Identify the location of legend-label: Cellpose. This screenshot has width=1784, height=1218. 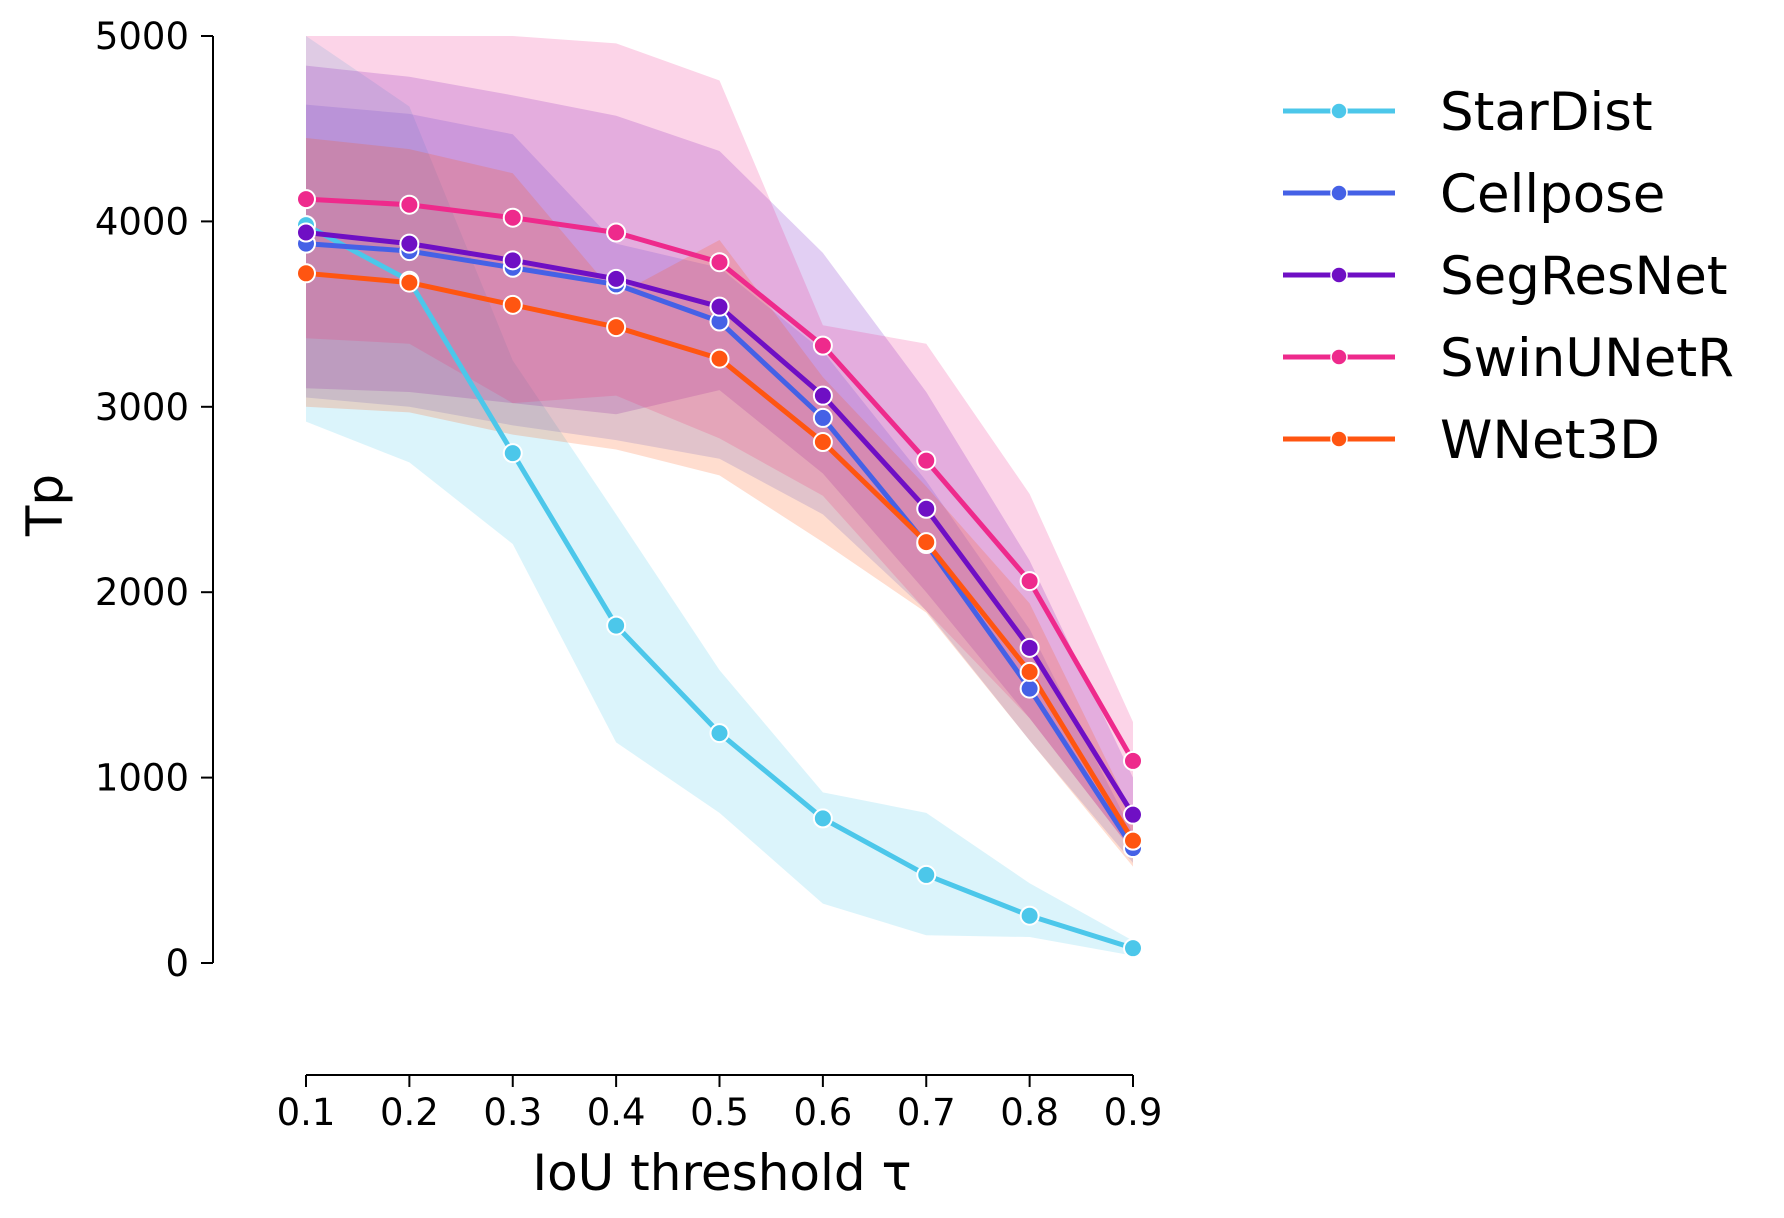
(1552, 194).